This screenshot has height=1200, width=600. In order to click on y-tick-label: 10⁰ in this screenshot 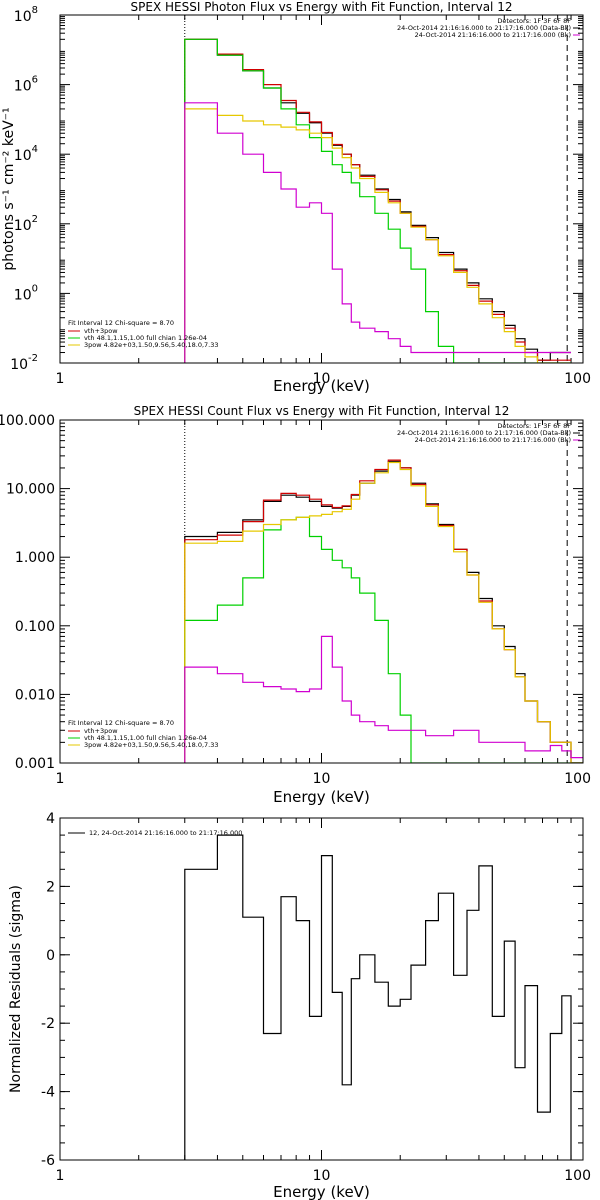, I will do `click(26, 293)`.